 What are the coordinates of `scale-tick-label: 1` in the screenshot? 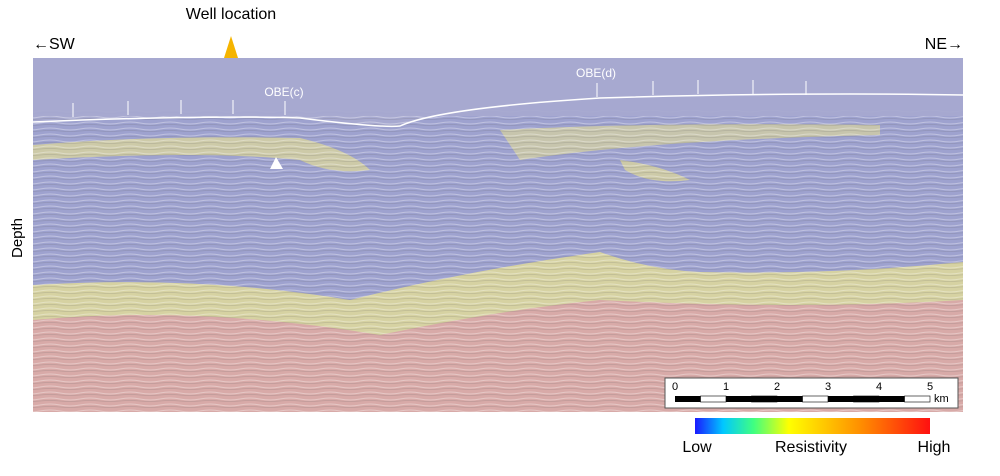 It's located at (726, 387).